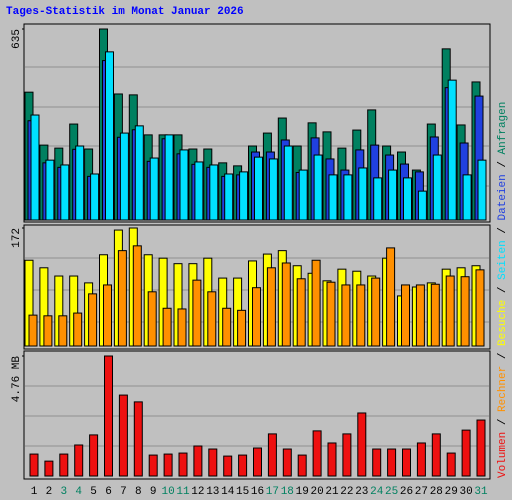  I want to click on x-tick-label: 9, so click(153, 492).